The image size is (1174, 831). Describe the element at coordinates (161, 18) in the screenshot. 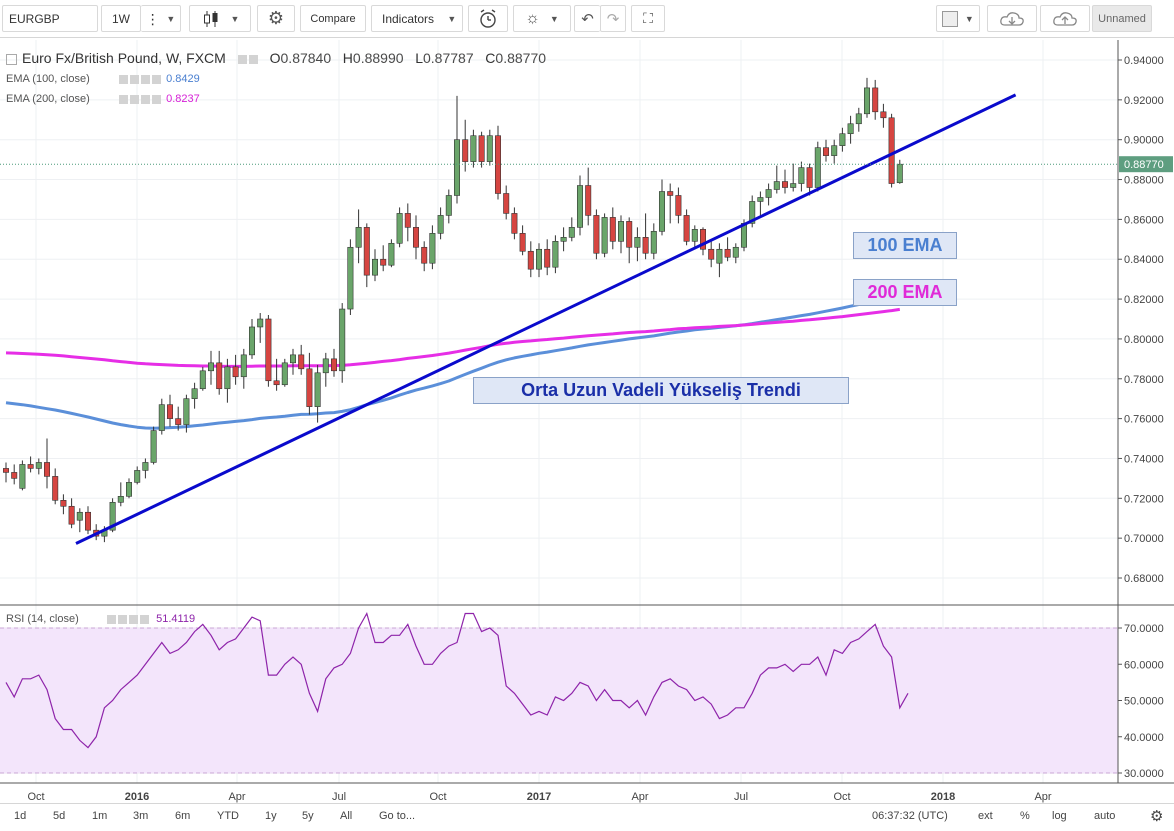

I see `interval-menu-button: ⋮ ▼` at that location.